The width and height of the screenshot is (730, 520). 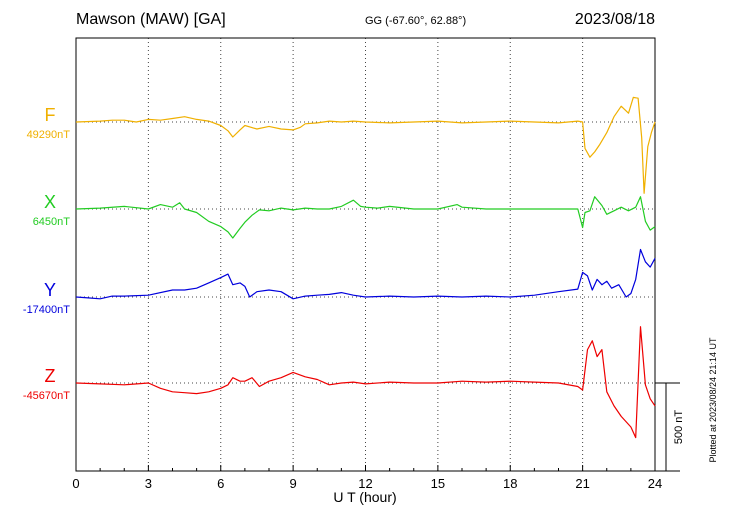 What do you see at coordinates (75, 483) in the screenshot?
I see `x-tick-label: 0` at bounding box center [75, 483].